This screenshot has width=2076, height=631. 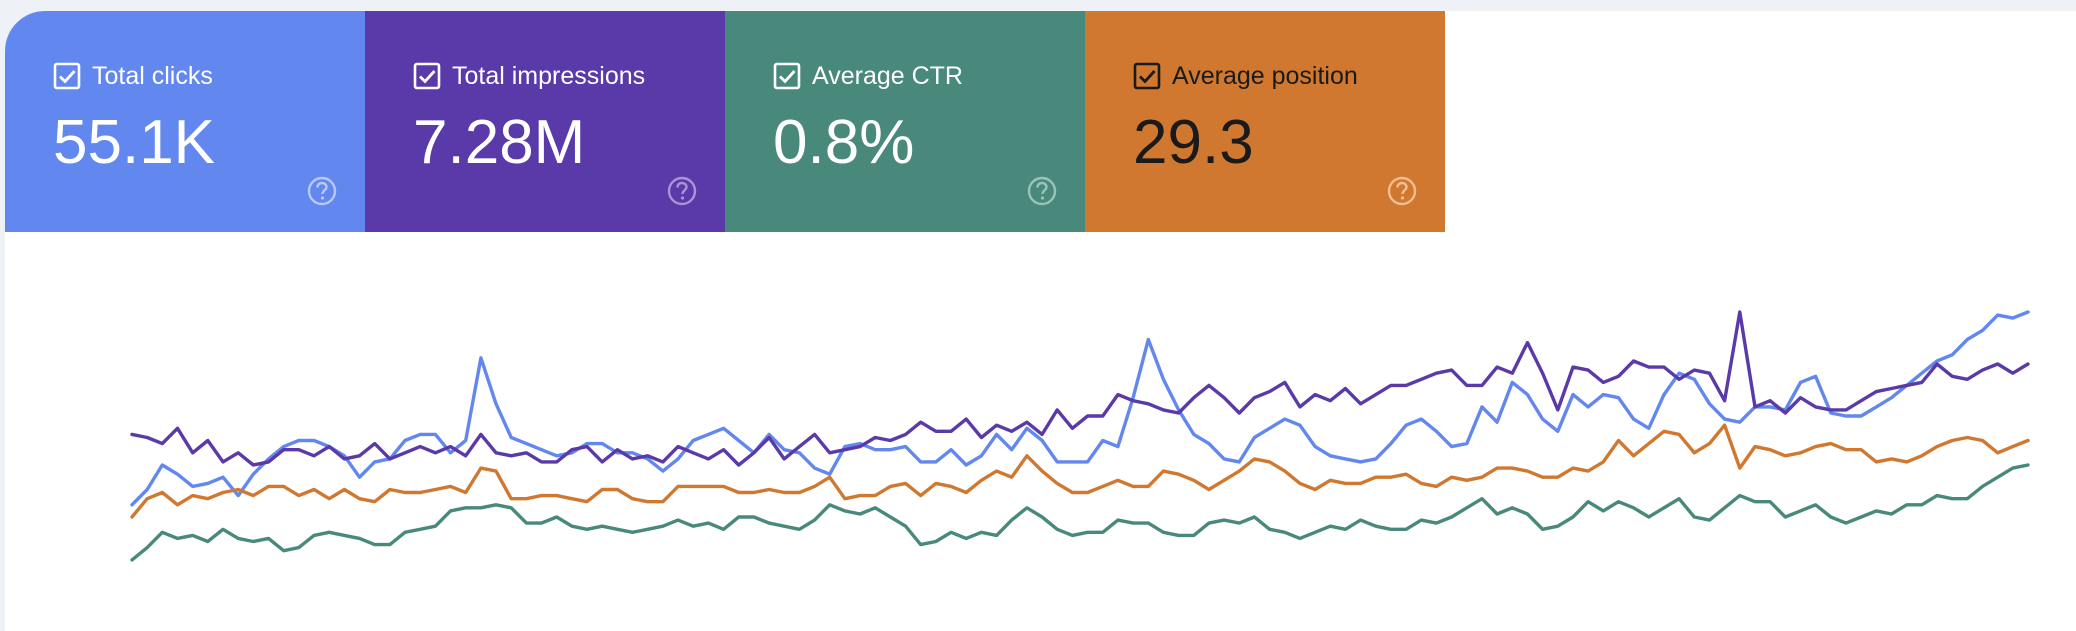 I want to click on metric-label: Average position, so click(x=1265, y=76).